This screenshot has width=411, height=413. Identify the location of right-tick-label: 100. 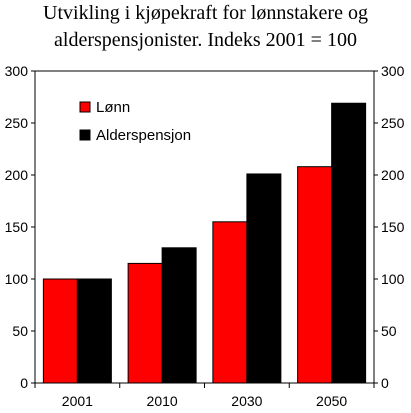
(393, 279).